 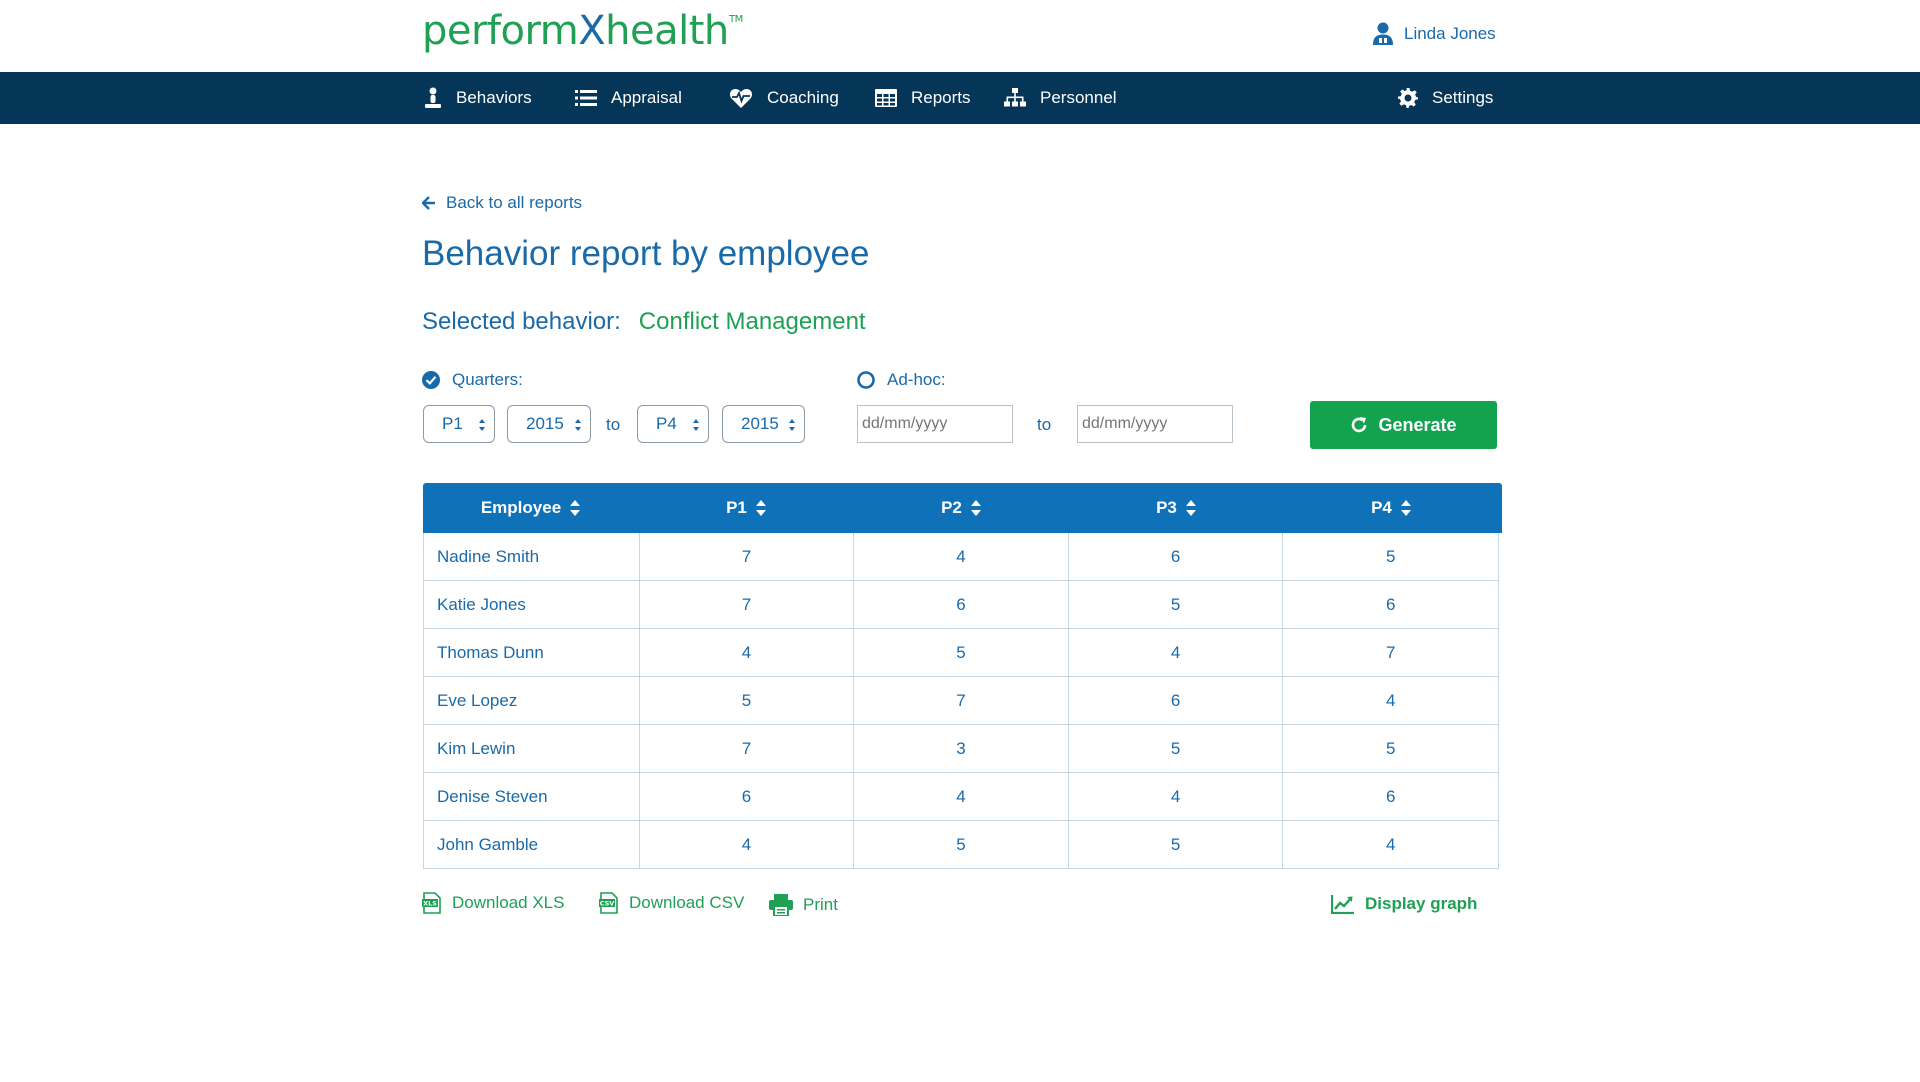 What do you see at coordinates (532, 796) in the screenshot?
I see `employee-name: Denise Steven` at bounding box center [532, 796].